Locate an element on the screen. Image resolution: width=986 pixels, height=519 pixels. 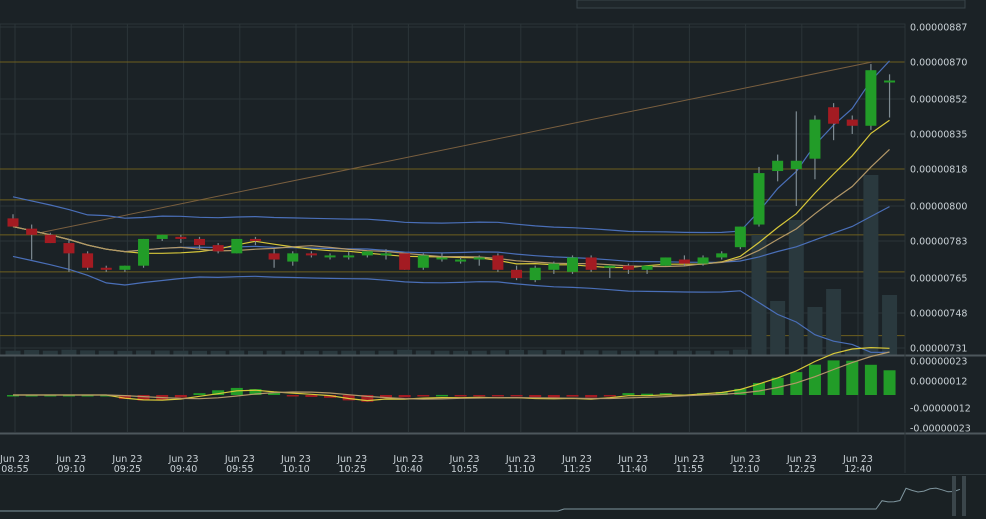
navigator-series is located at coordinates (480, 499).